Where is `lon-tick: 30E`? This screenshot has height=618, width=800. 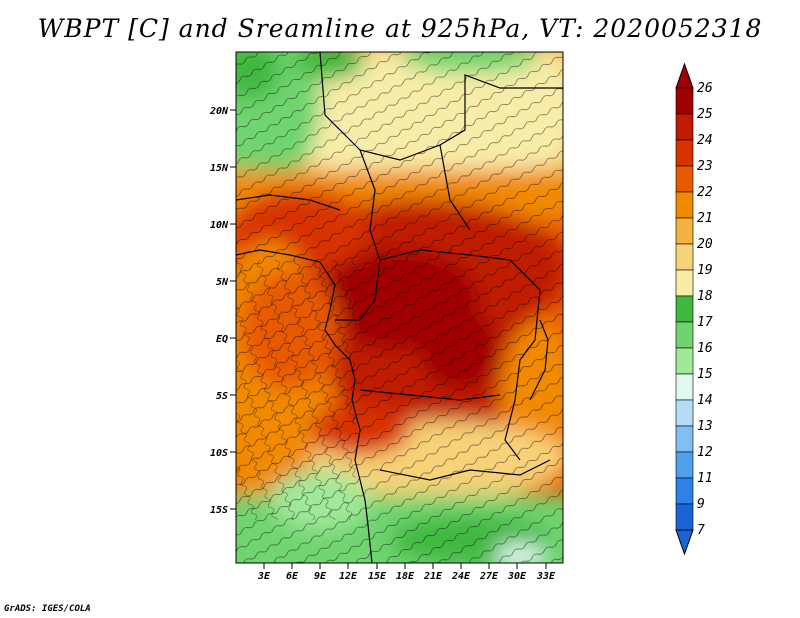 lon-tick: 30E is located at coordinates (517, 572).